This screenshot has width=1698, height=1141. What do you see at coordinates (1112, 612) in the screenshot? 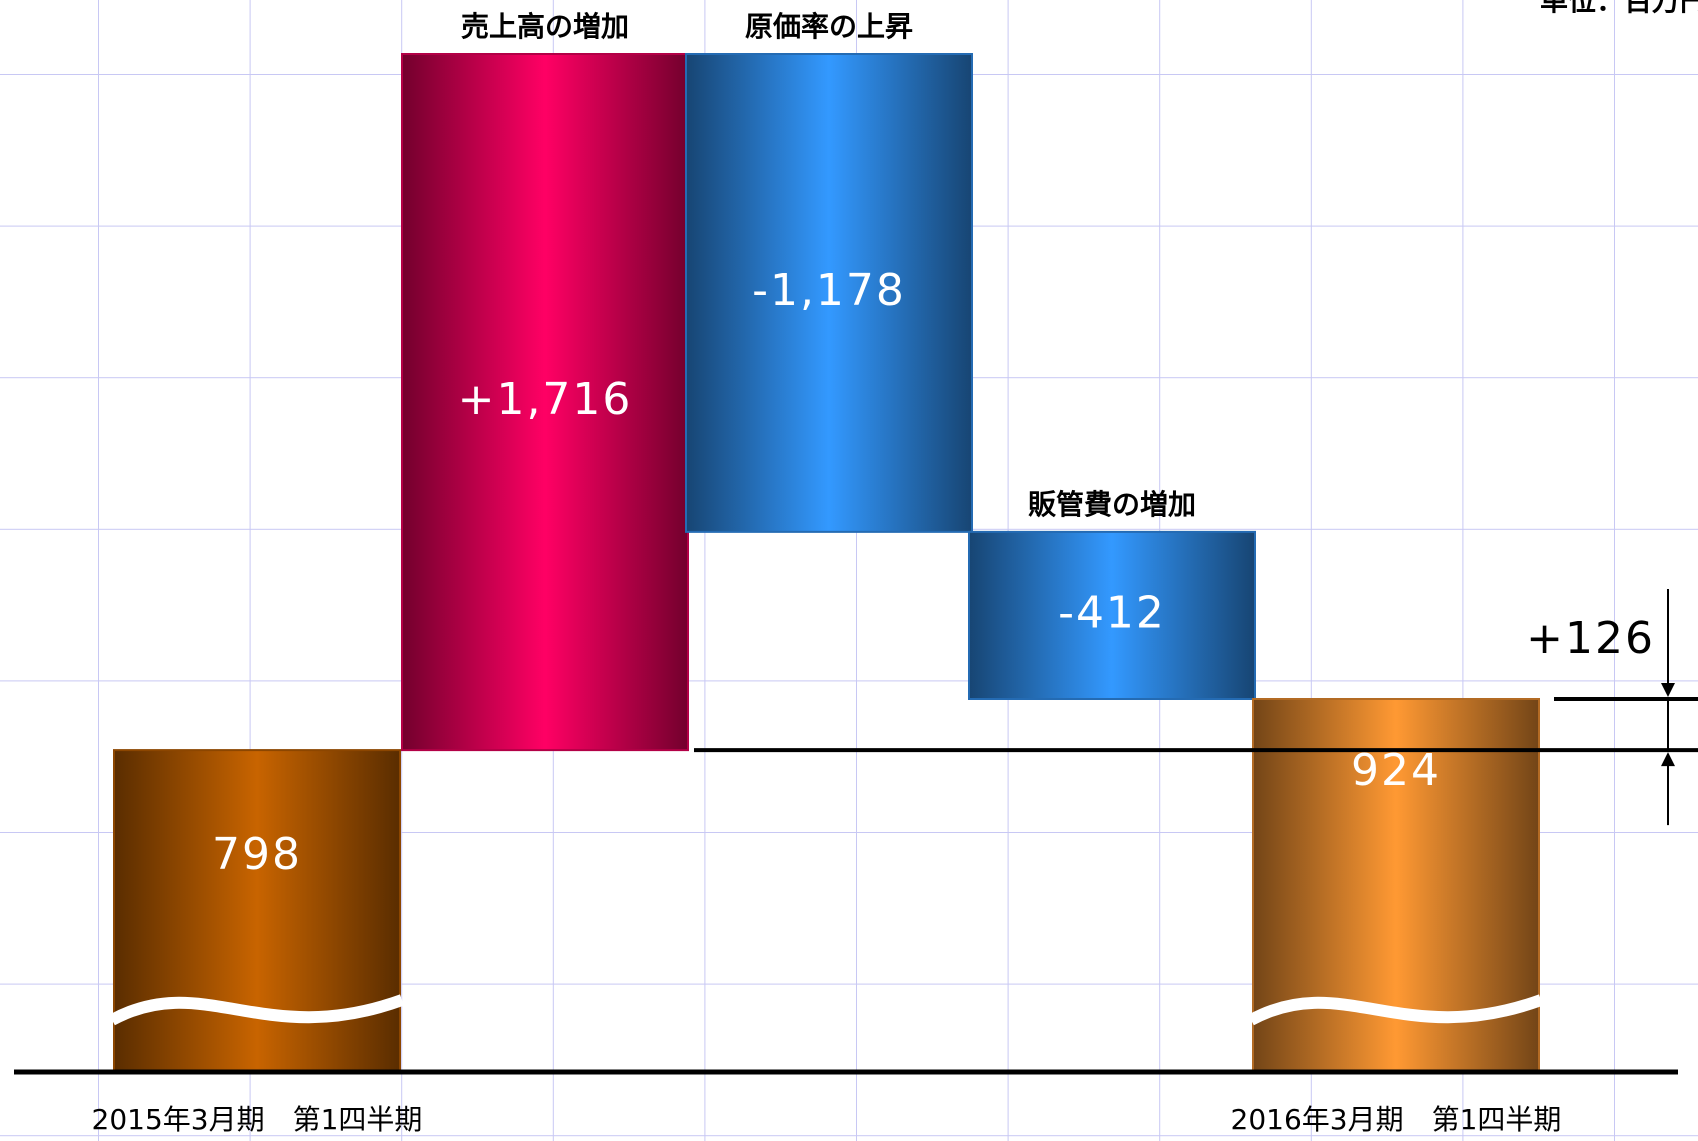
I see `value-label: -412` at bounding box center [1112, 612].